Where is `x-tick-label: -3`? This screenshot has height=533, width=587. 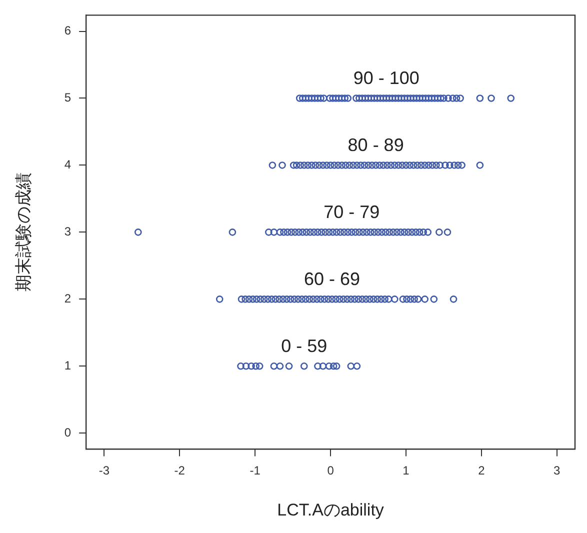 x-tick-label: -3 is located at coordinates (104, 471).